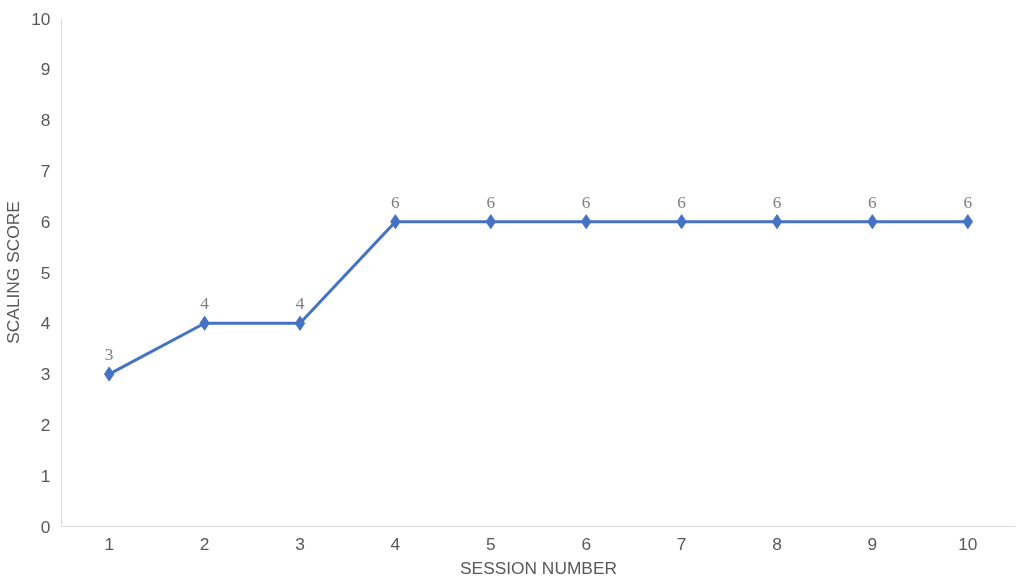  I want to click on x-tick-label: 5, so click(490, 543).